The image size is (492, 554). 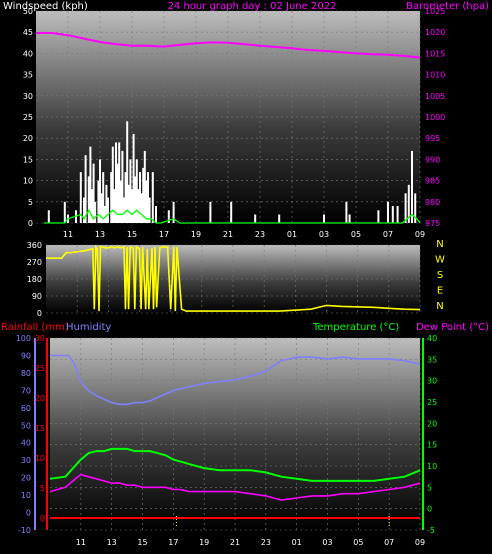 What do you see at coordinates (28, 159) in the screenshot?
I see `wind-y-tick-label: 15` at bounding box center [28, 159].